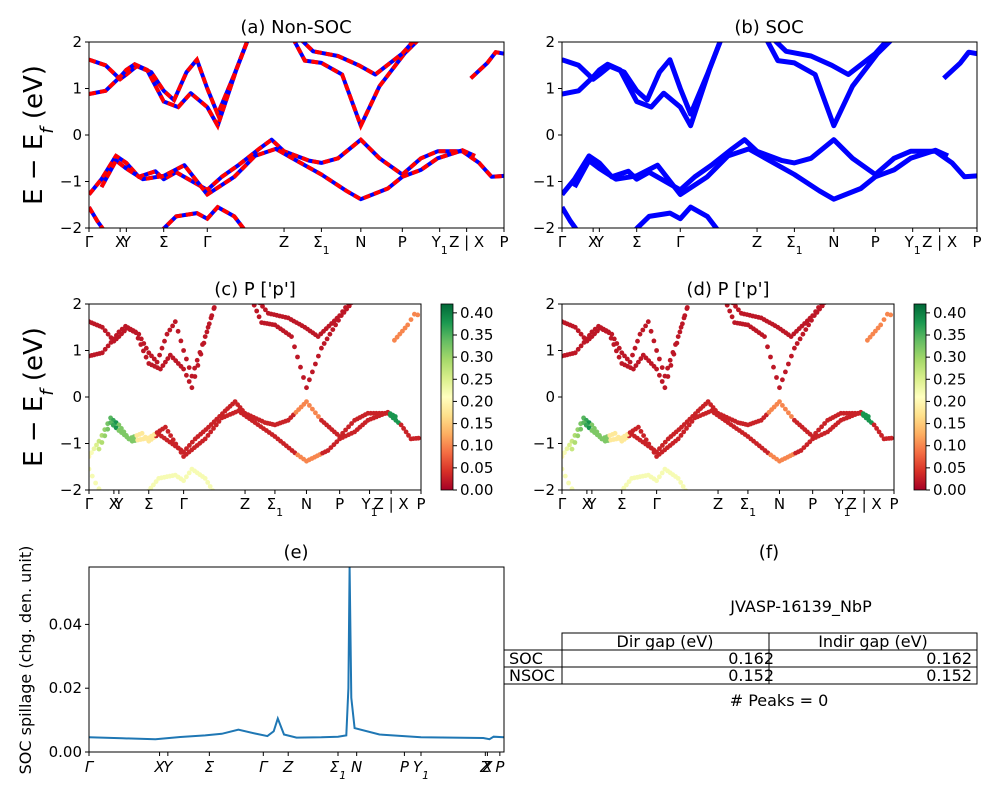 This screenshot has height=800, width=1000. Describe the element at coordinates (621, 504) in the screenshot. I see `panel-d-xtick-label: Σ` at that location.